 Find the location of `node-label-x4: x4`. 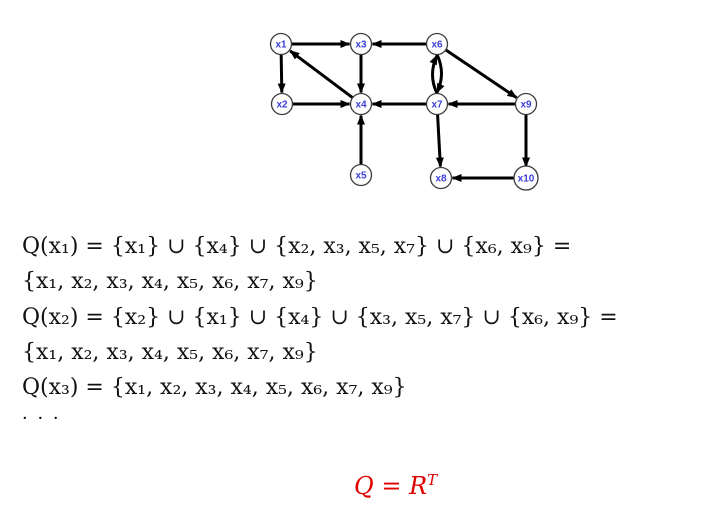

node-label-x4: x4 is located at coordinates (361, 105).